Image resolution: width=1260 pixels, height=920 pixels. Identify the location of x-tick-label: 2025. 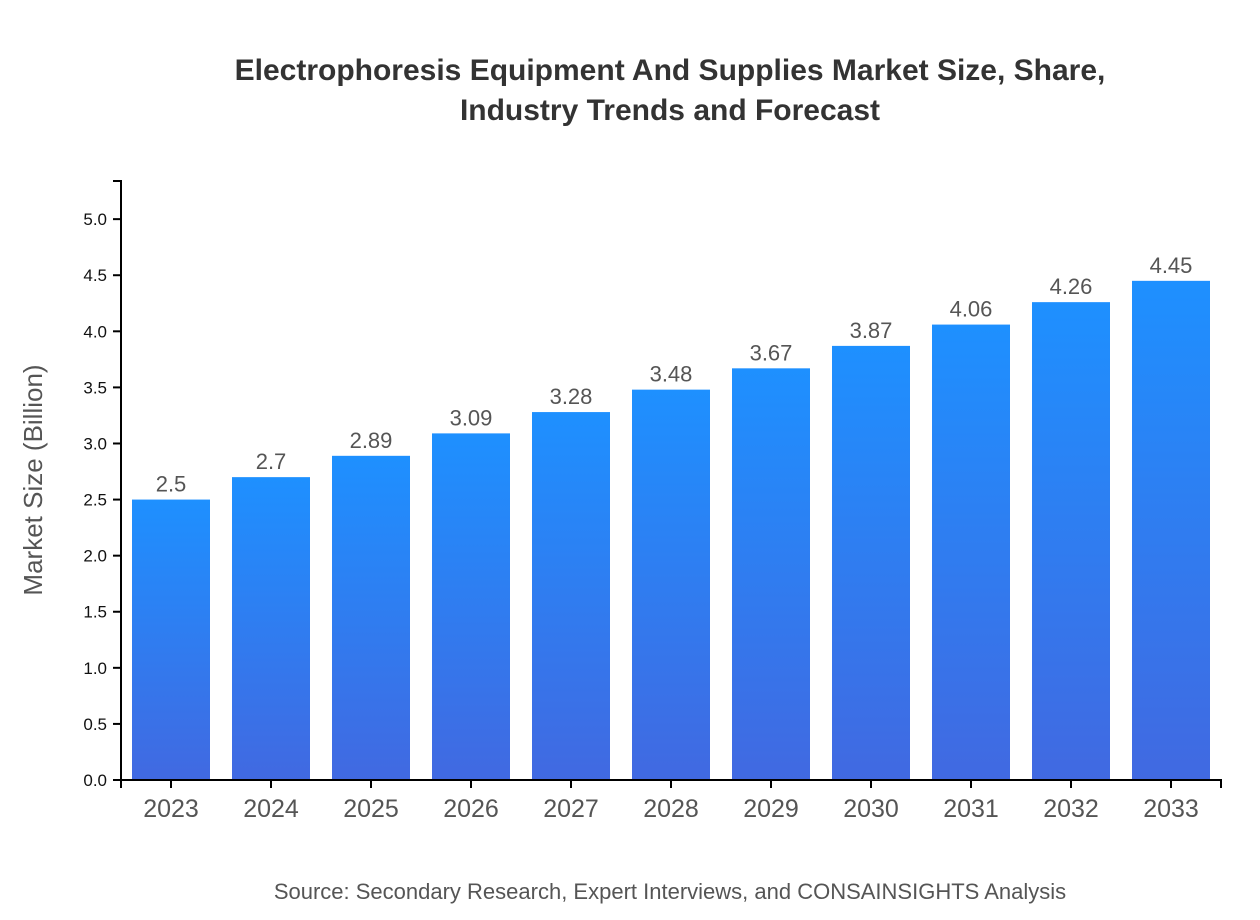
(371, 809).